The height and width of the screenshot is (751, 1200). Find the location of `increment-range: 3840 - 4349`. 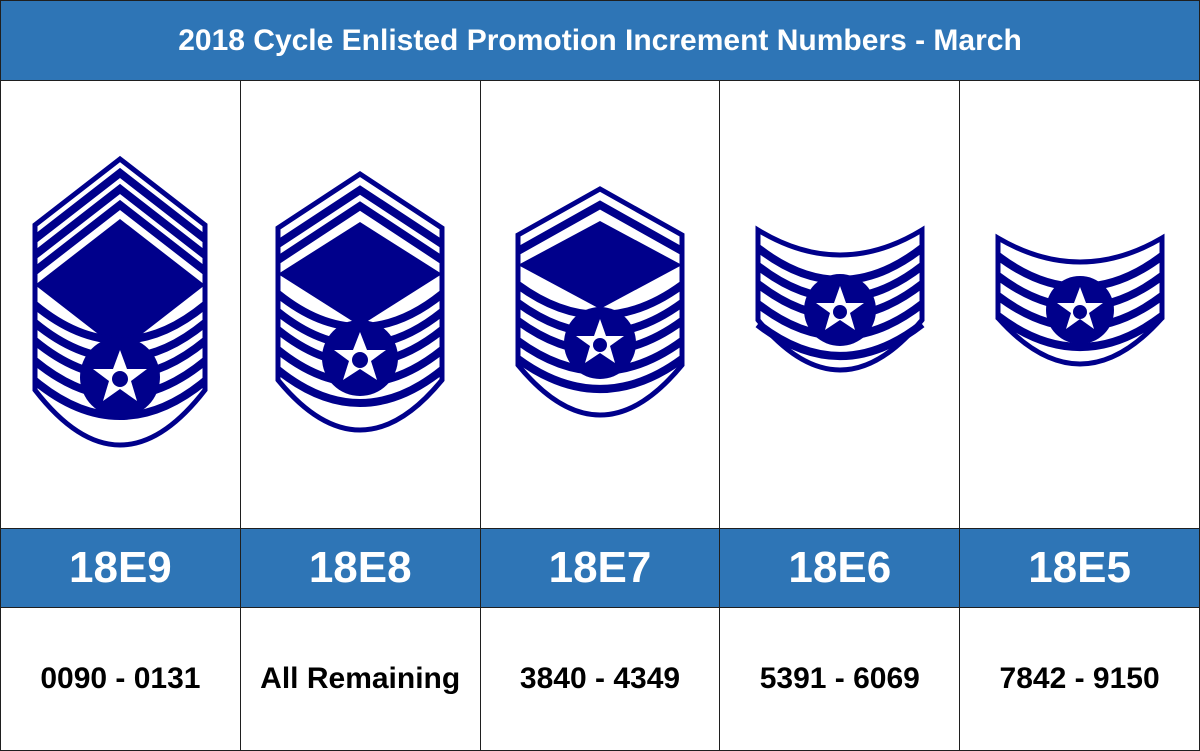

increment-range: 3840 - 4349 is located at coordinates (600, 678).